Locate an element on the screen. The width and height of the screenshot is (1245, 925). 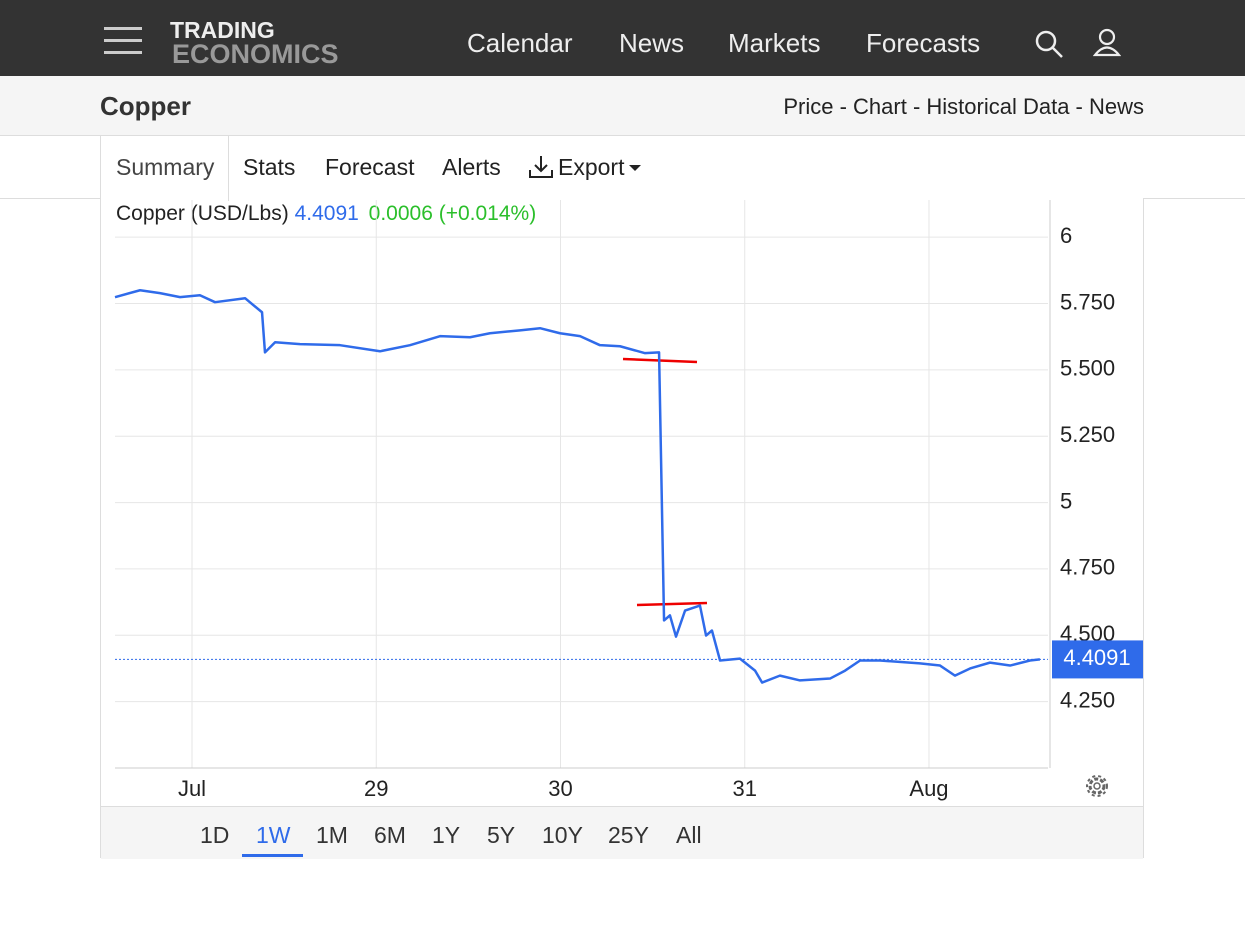
y-tick-label: 5.500 is located at coordinates (1087, 368).